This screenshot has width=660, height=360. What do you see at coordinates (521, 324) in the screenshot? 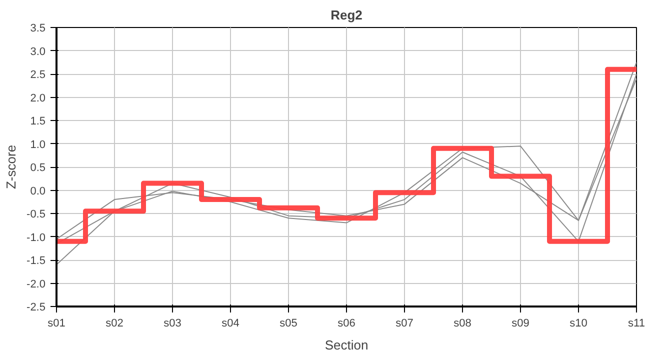
I see `x-tick-label: s09` at bounding box center [521, 324].